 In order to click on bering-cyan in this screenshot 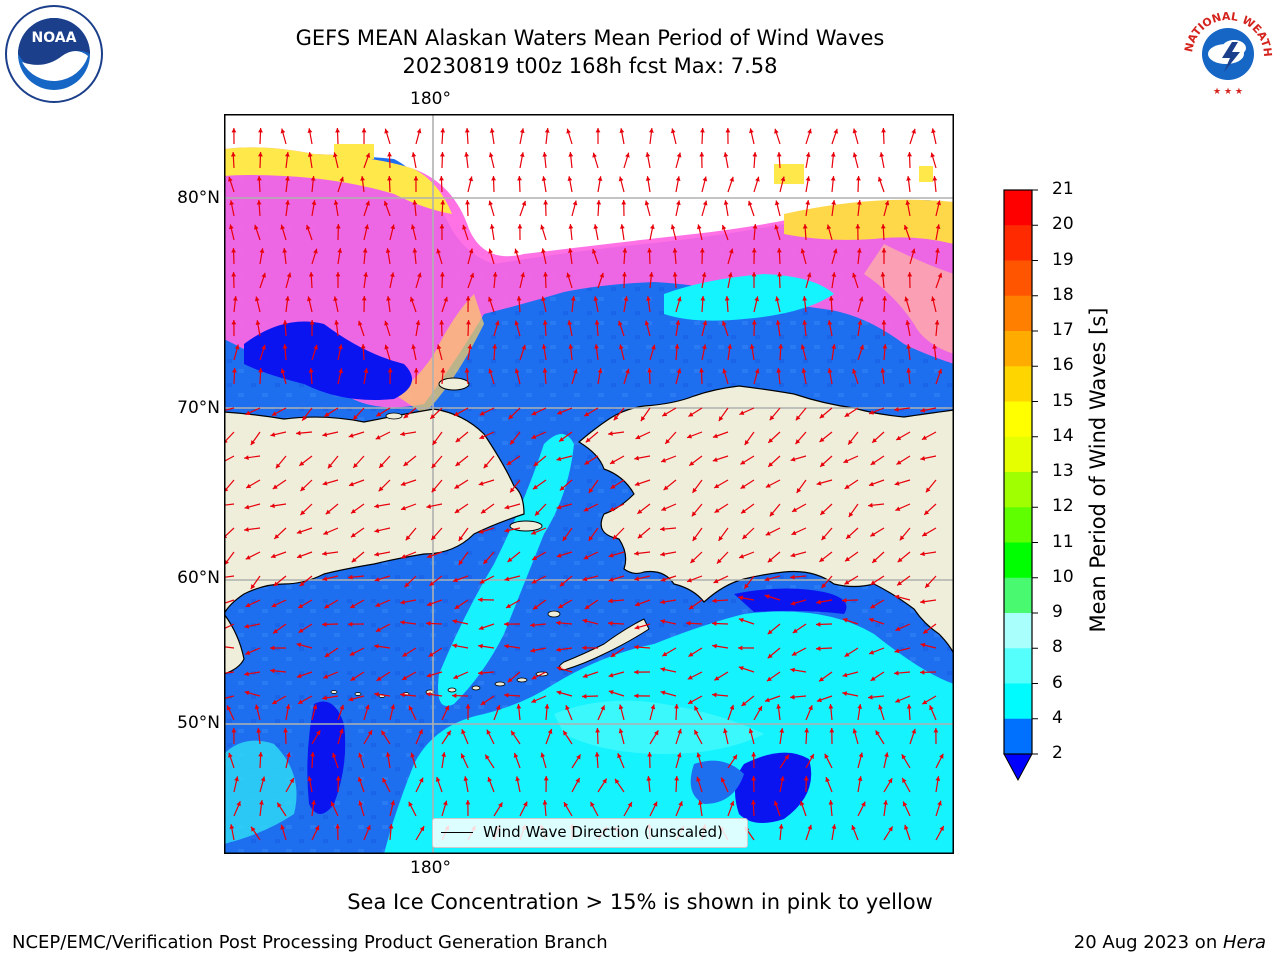, I will do `click(506, 570)`.